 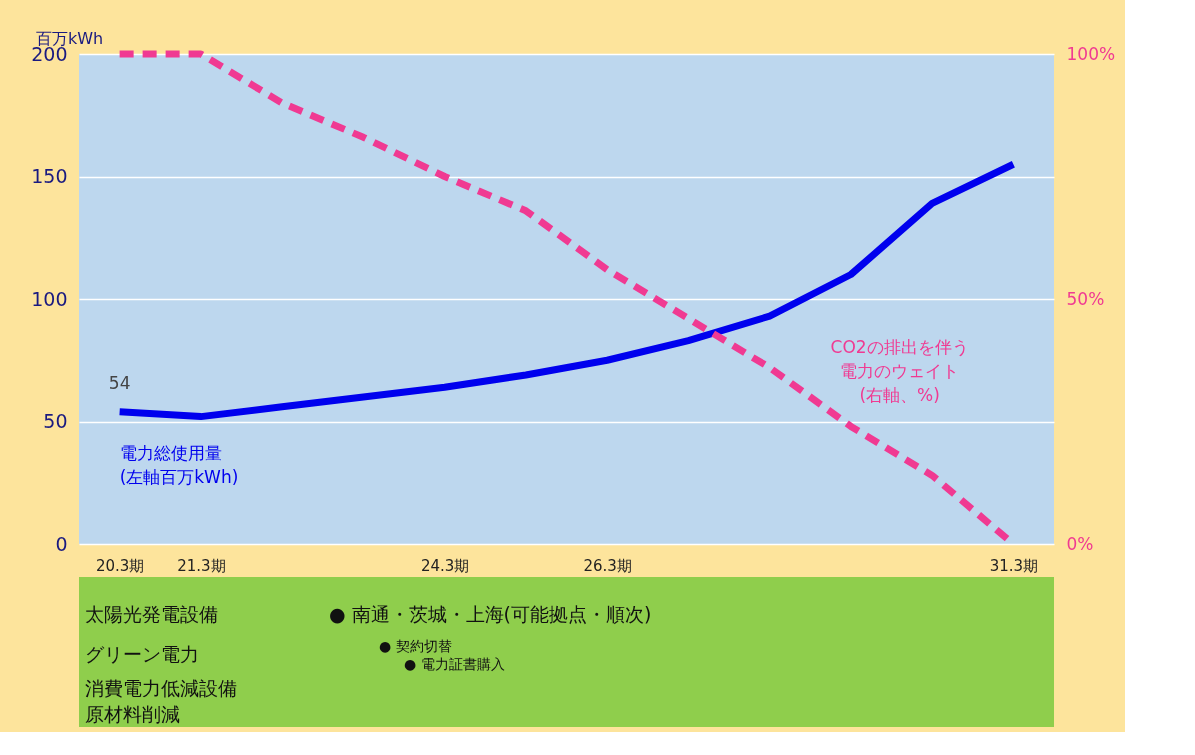 What do you see at coordinates (454, 664) in the screenshot?
I see `text: ● 電力証書購入` at bounding box center [454, 664].